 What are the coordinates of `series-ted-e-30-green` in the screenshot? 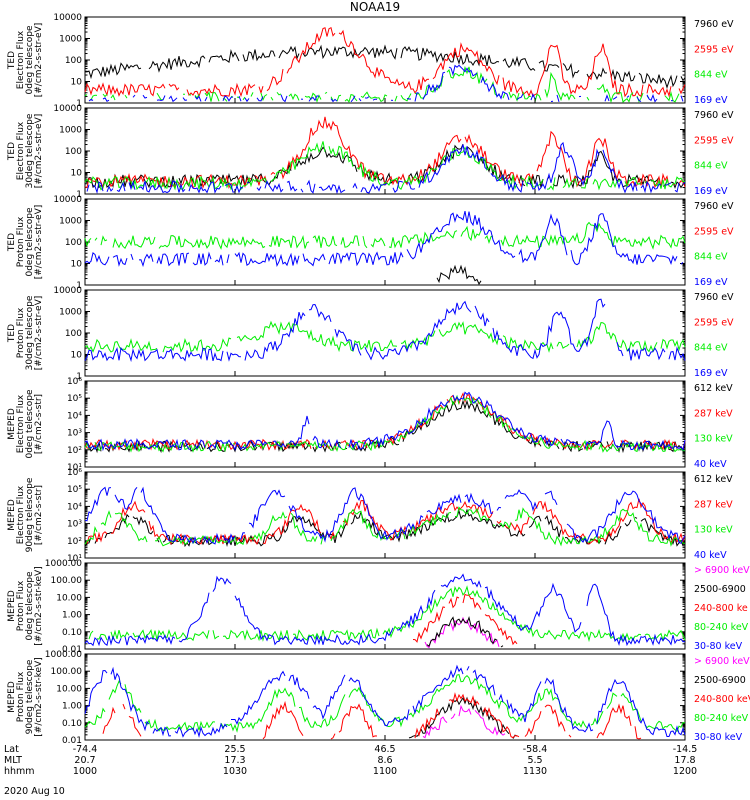 It's located at (385, 166).